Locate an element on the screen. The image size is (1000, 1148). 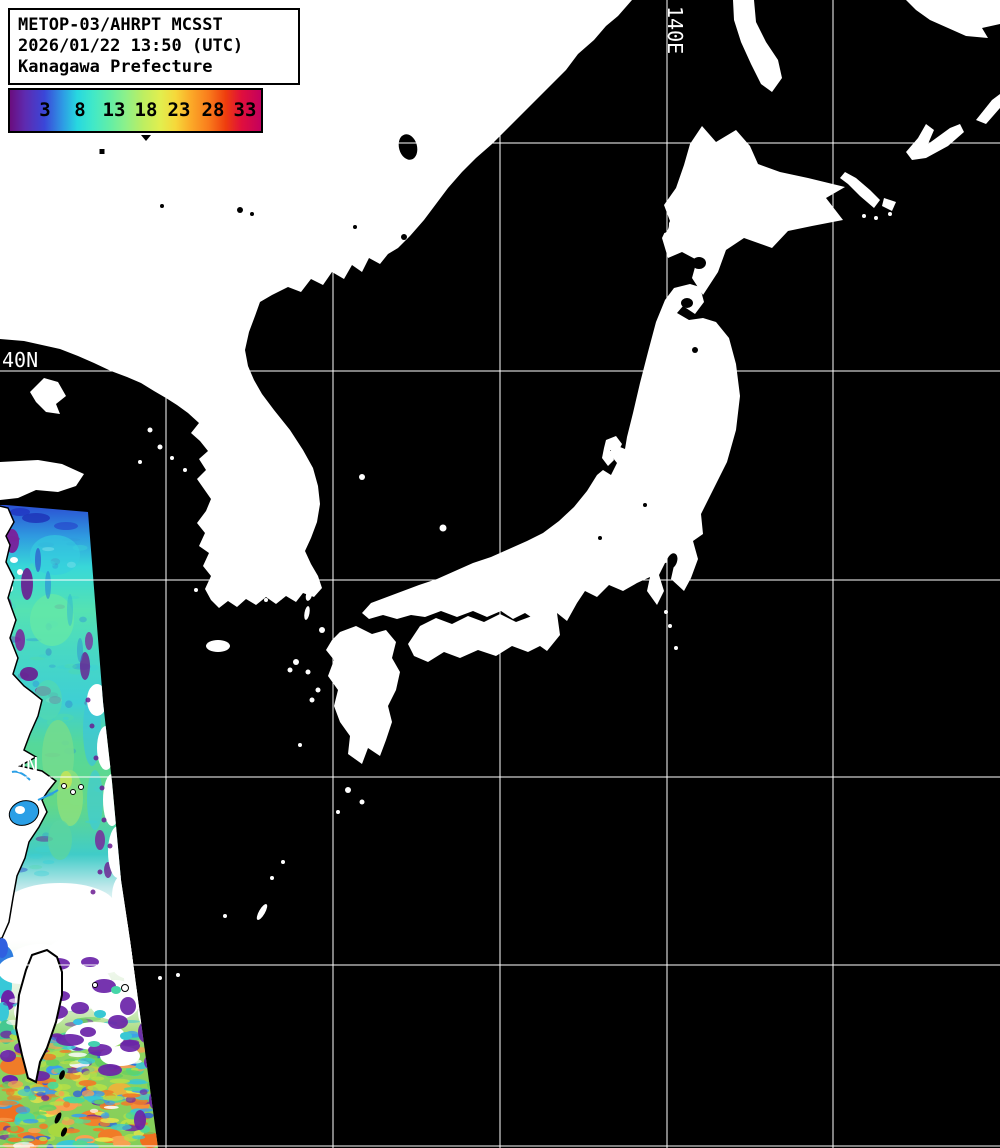
colorbar-tick: 18 is located at coordinates (146, 110).